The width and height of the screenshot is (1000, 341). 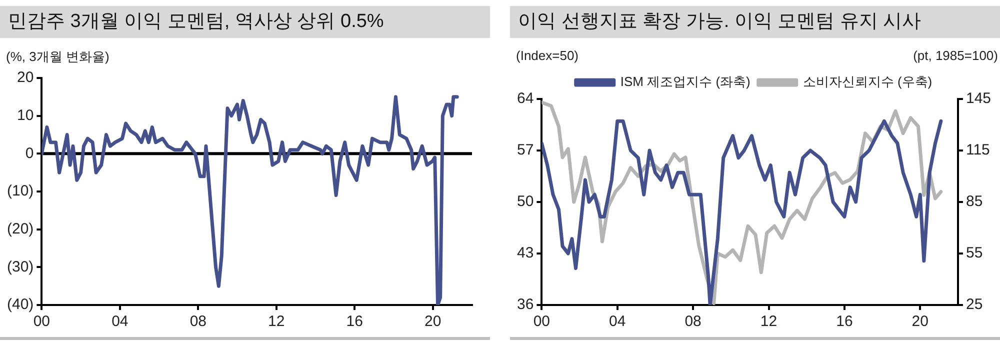 I want to click on y2-tick-label: 145, so click(x=979, y=99).